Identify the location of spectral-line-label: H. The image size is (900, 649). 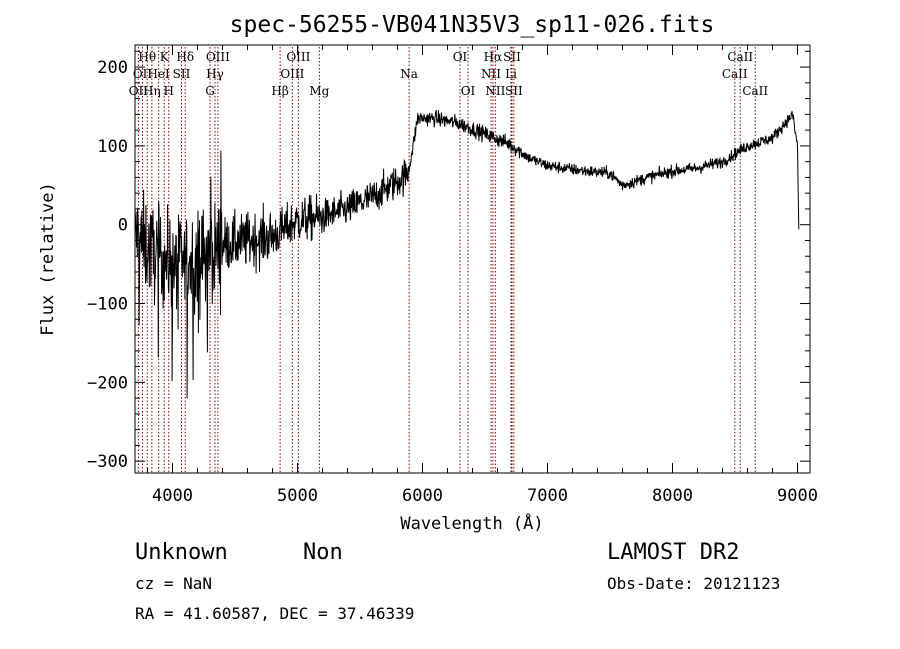
(169, 91).